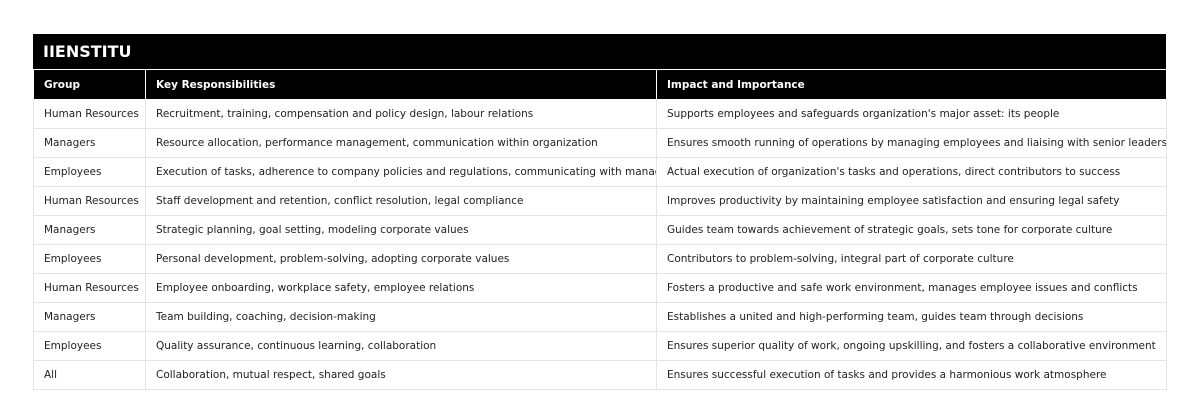 This screenshot has height=420, width=1200. What do you see at coordinates (401, 84) in the screenshot?
I see `column-header: Key Responsibilities` at bounding box center [401, 84].